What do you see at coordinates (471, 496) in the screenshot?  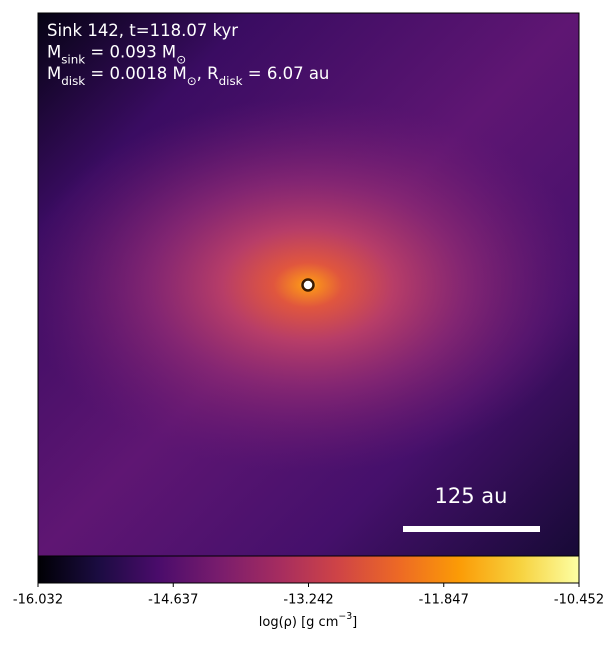 I see `scale-bar-label: 125 au` at bounding box center [471, 496].